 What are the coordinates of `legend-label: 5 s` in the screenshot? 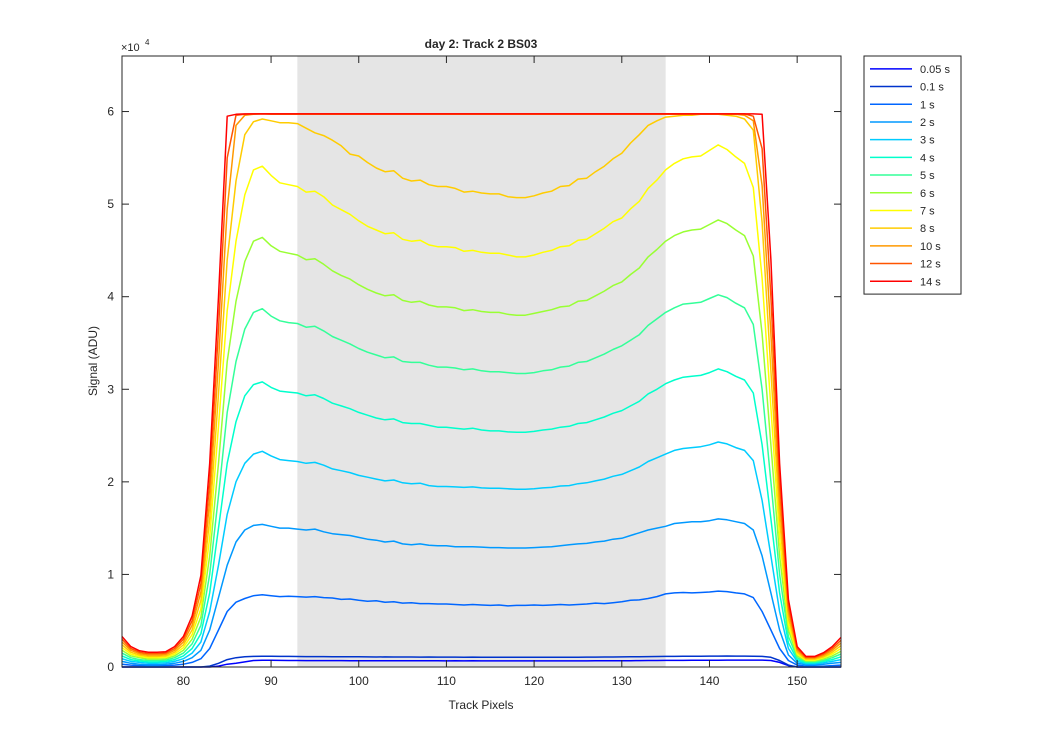 It's located at (927, 176).